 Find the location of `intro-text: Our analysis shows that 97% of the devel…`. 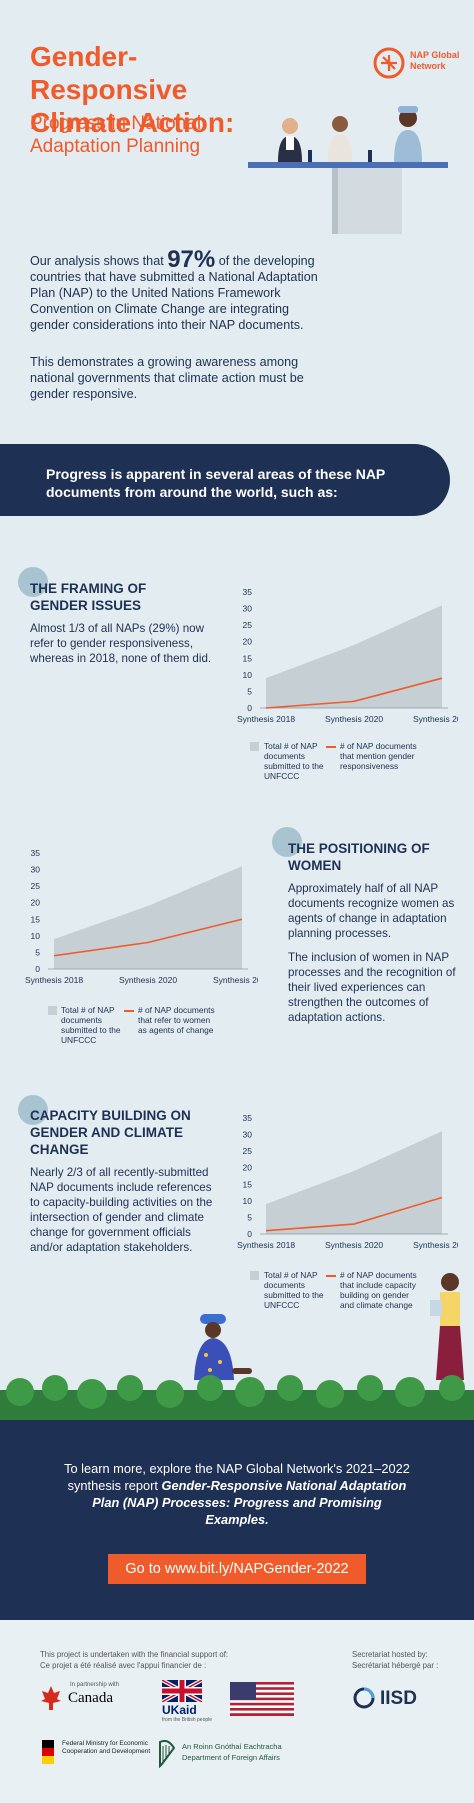

intro-text: Our analysis shows that 97% of the devel… is located at coordinates (180, 290).